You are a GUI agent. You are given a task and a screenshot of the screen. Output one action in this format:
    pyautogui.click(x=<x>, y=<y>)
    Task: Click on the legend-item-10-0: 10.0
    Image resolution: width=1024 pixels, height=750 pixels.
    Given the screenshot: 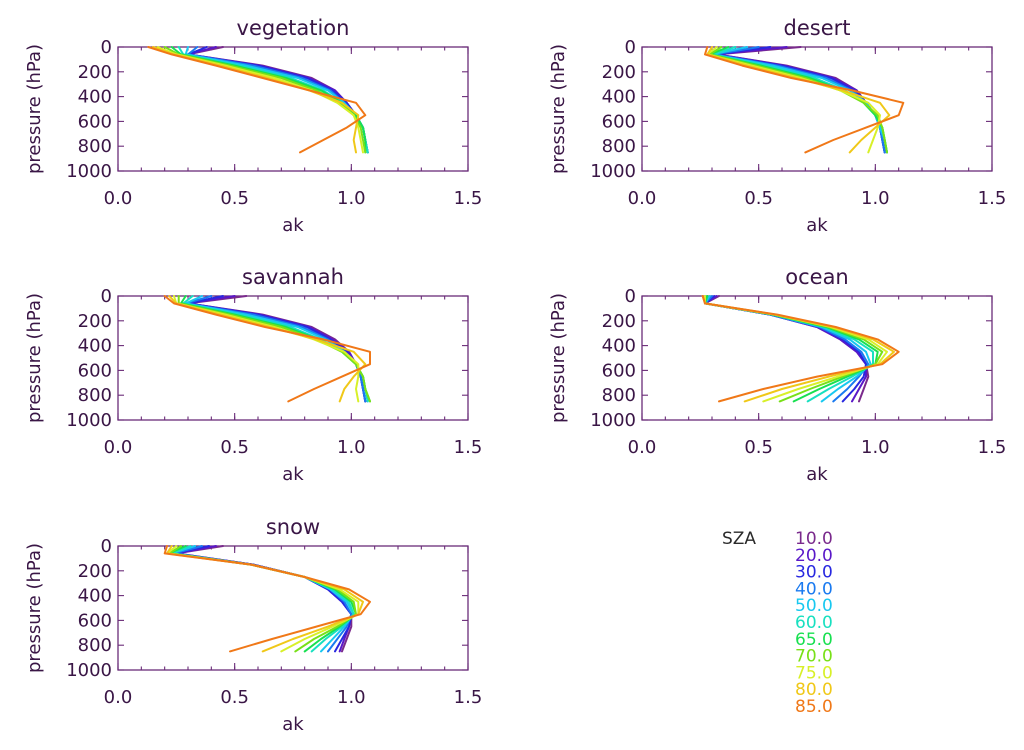 What is the action you would take?
    pyautogui.click(x=814, y=539)
    